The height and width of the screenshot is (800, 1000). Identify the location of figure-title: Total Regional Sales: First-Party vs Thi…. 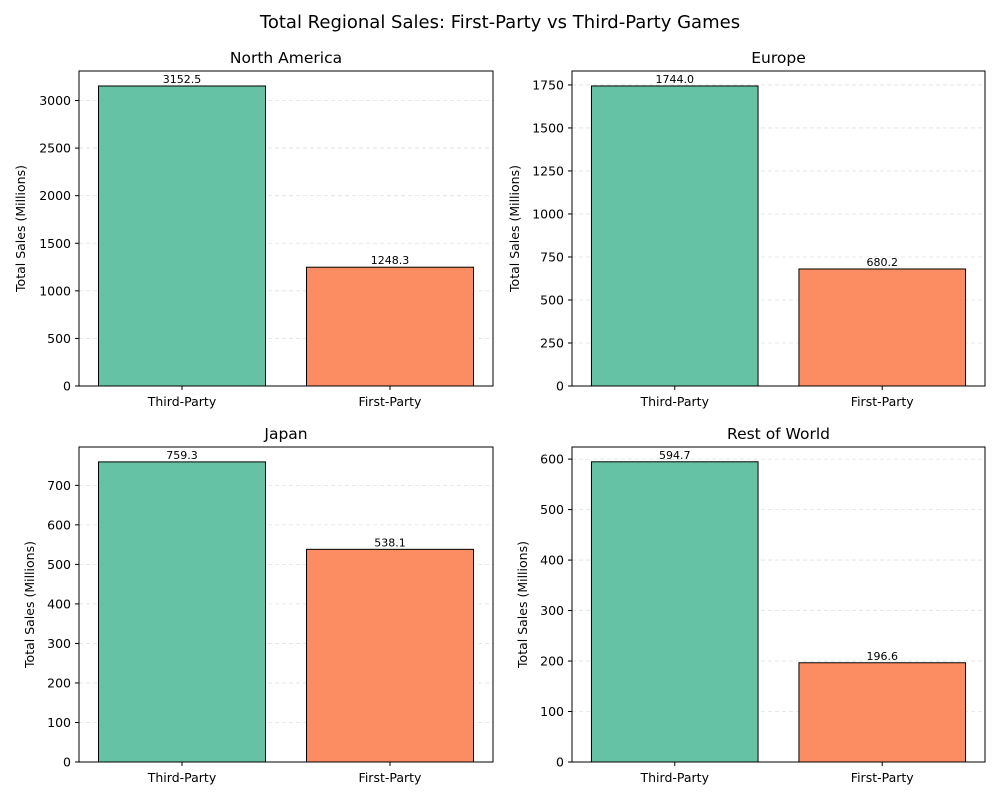
(500, 22).